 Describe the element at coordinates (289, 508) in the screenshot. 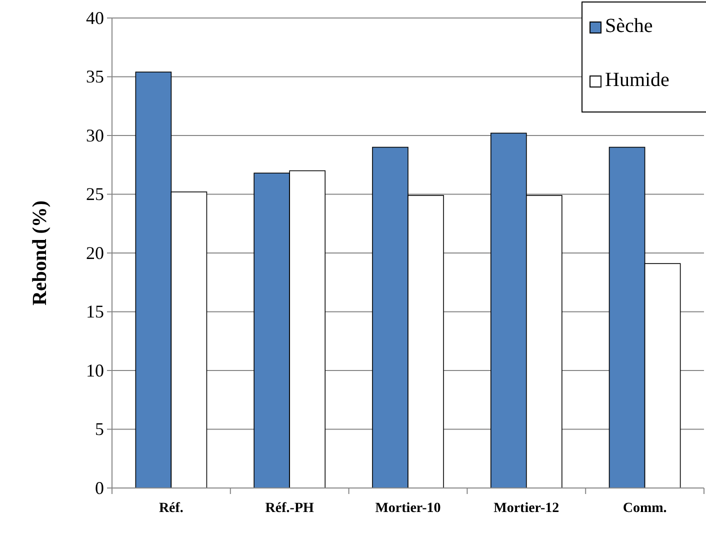

I see `x-tick-label: Réf.-PH` at that location.